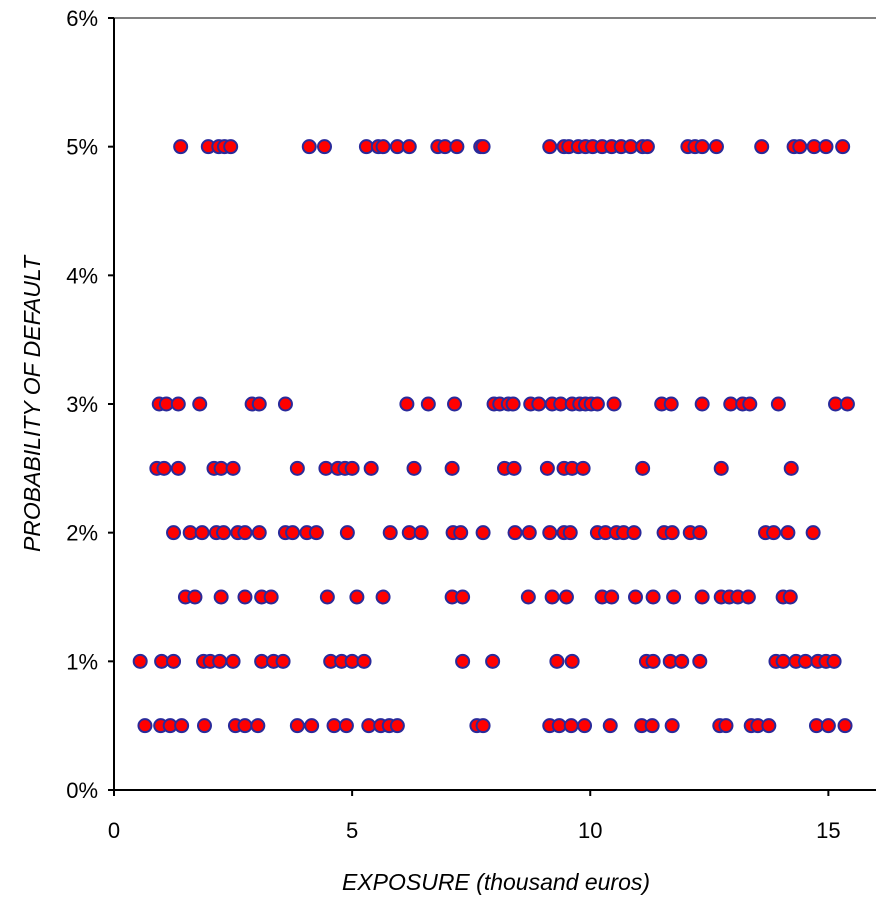  Describe the element at coordinates (114, 830) in the screenshot. I see `x-tick-label: 0` at that location.